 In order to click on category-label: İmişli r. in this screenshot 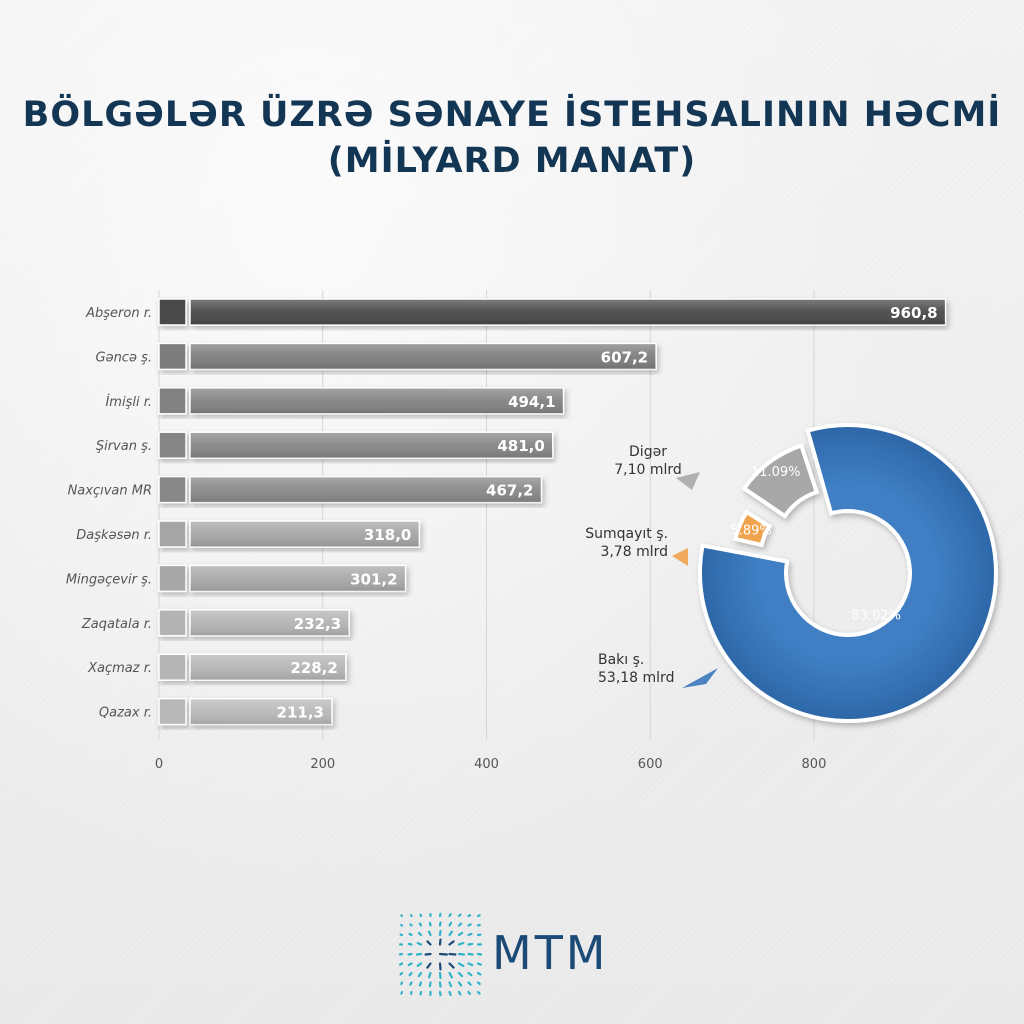, I will do `click(128, 402)`.